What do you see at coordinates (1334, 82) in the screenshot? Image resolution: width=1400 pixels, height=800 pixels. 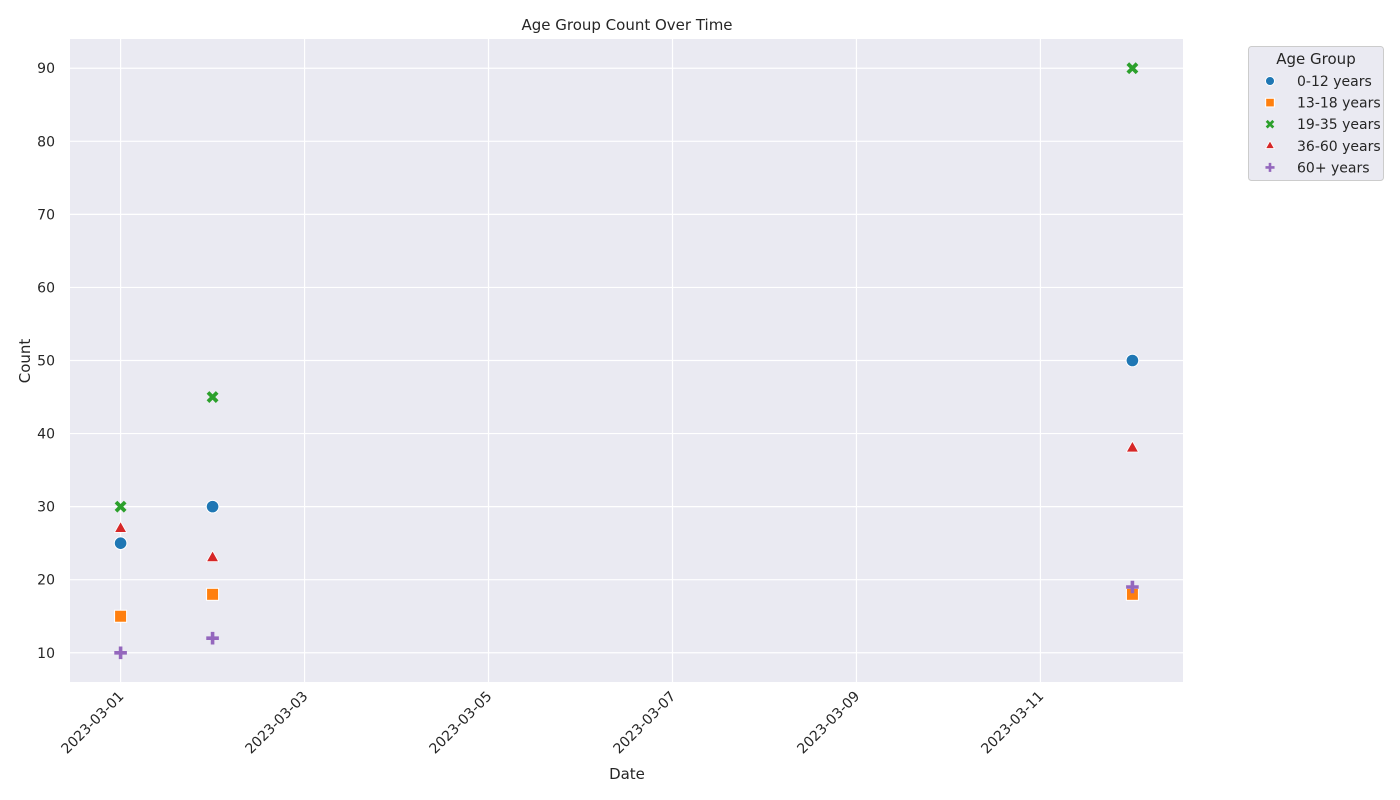 I see `legend-label-0-12-years: 0-12 years` at bounding box center [1334, 82].